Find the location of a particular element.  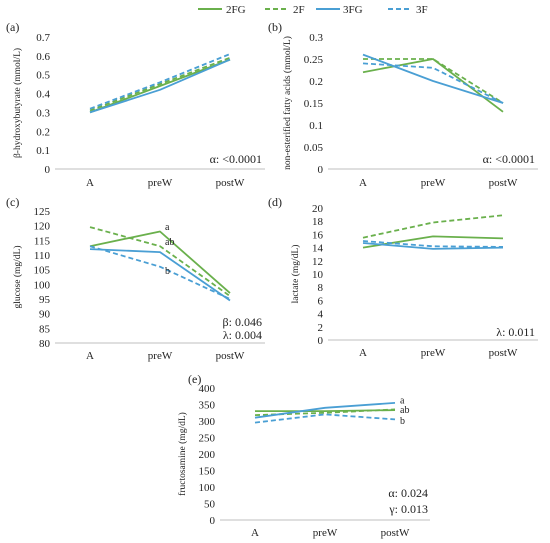

y-tick-label: 50 is located at coordinates (210, 505).